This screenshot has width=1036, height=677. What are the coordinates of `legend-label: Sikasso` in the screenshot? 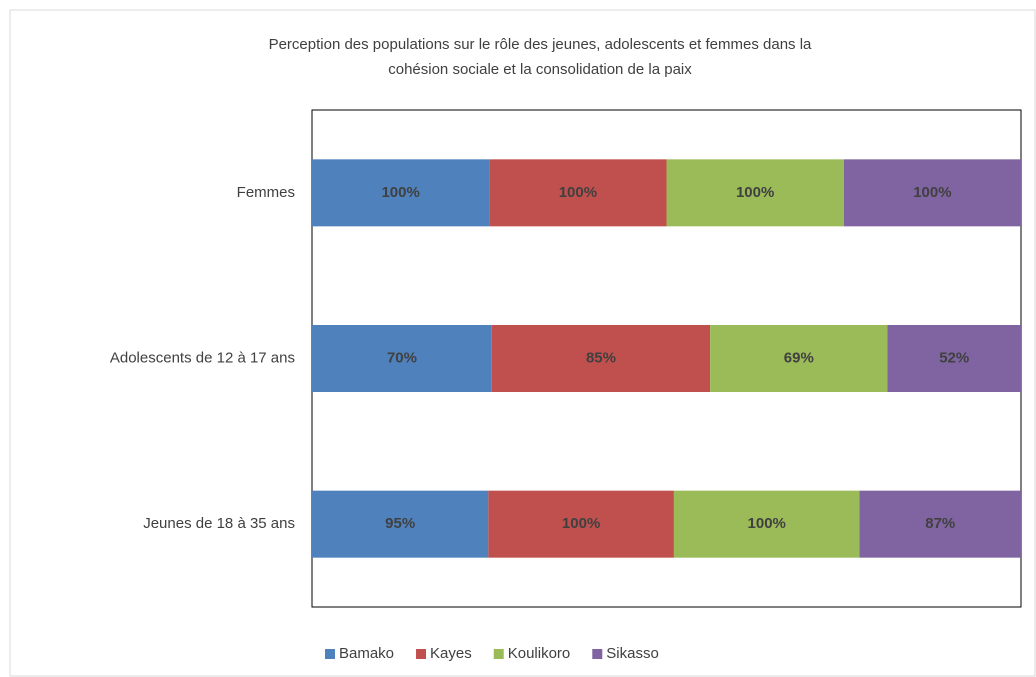 It's located at (632, 653).